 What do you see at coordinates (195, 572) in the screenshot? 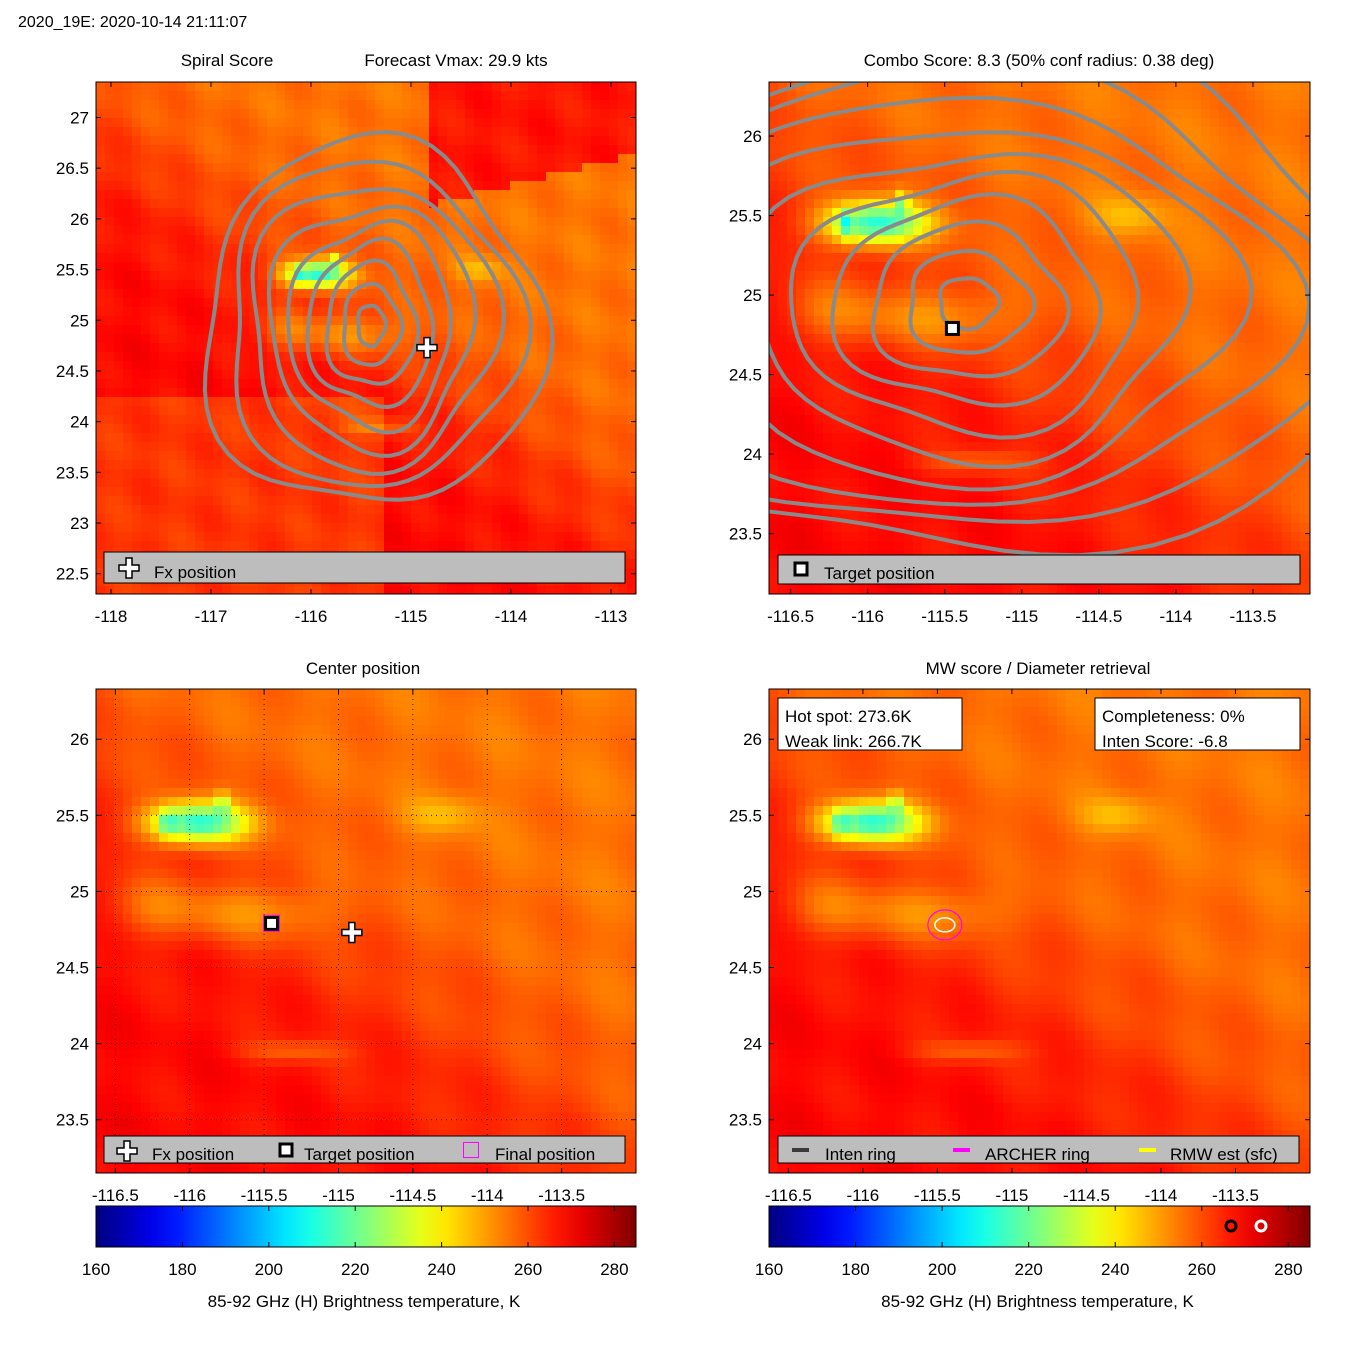
I see `legend-label: Fx position` at bounding box center [195, 572].